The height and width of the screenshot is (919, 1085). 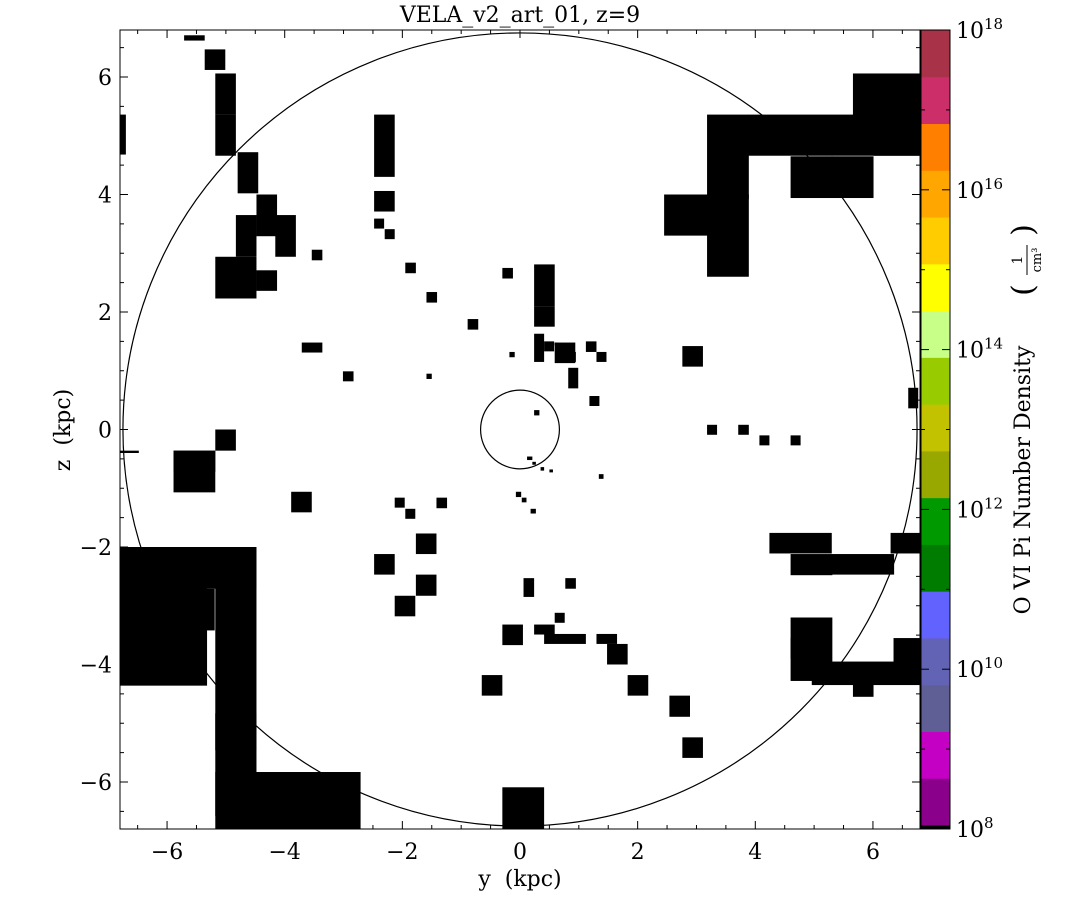 What do you see at coordinates (520, 852) in the screenshot?
I see `x-tick-label: 0` at bounding box center [520, 852].